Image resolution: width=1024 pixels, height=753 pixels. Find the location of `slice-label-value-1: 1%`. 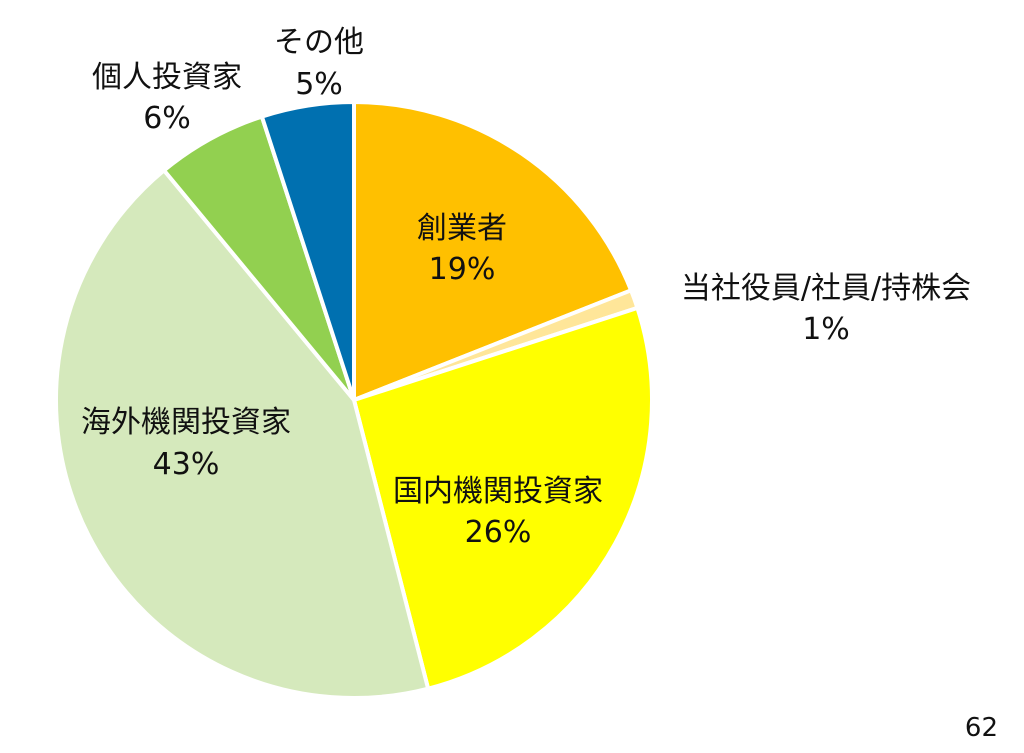

slice-label-value-1: 1% is located at coordinates (826, 329).